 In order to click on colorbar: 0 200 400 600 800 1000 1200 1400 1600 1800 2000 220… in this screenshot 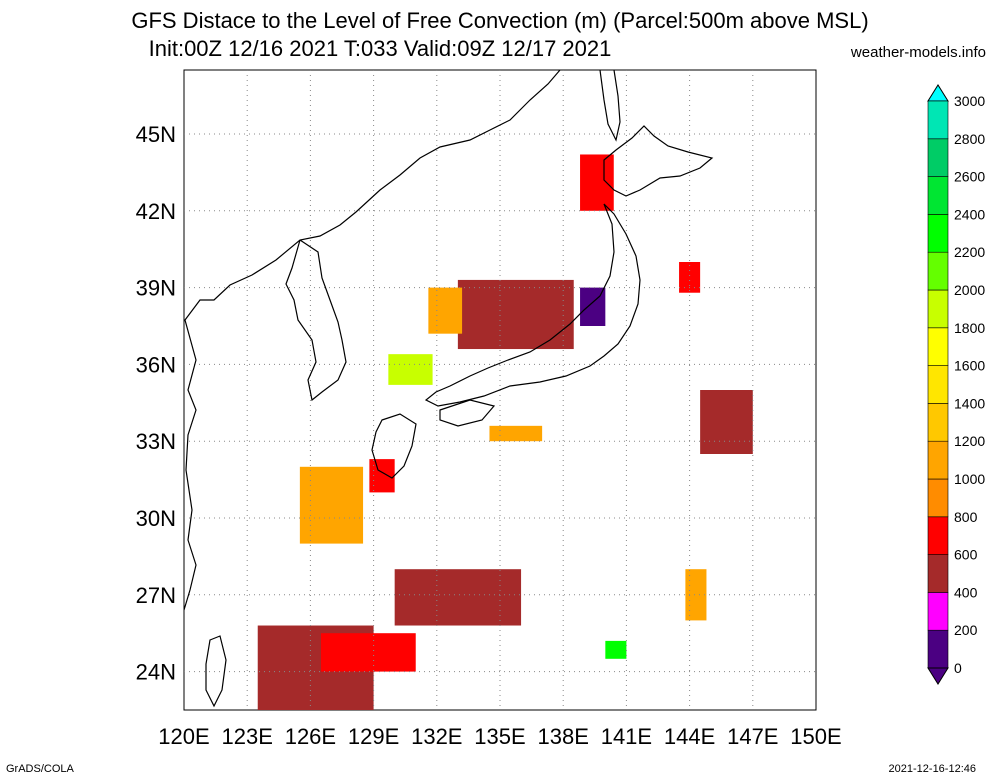, I will do `click(956, 384)`.